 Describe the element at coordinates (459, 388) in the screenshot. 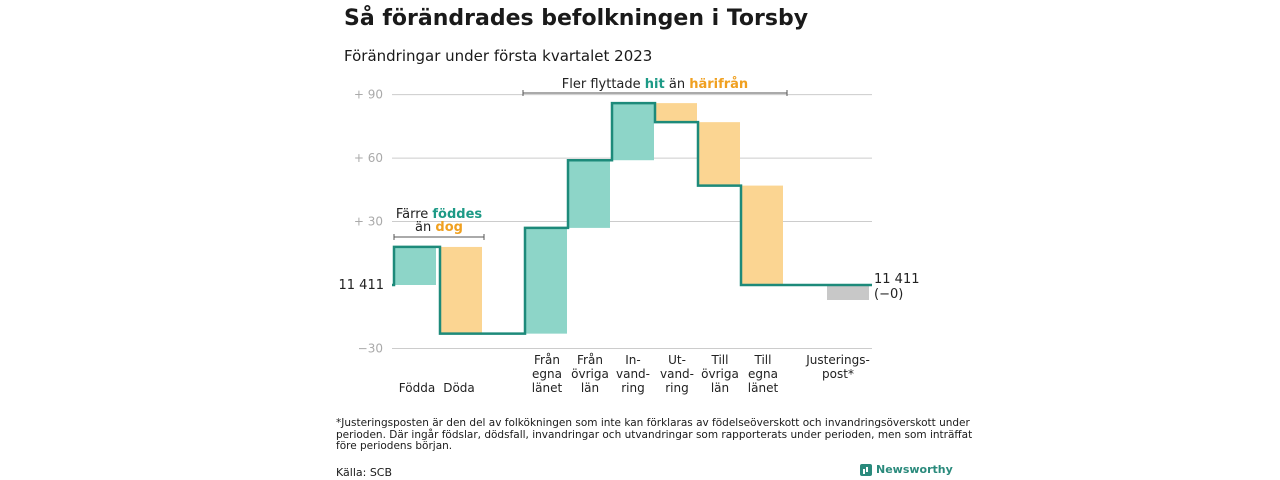

I see `category-label: Döda` at that location.